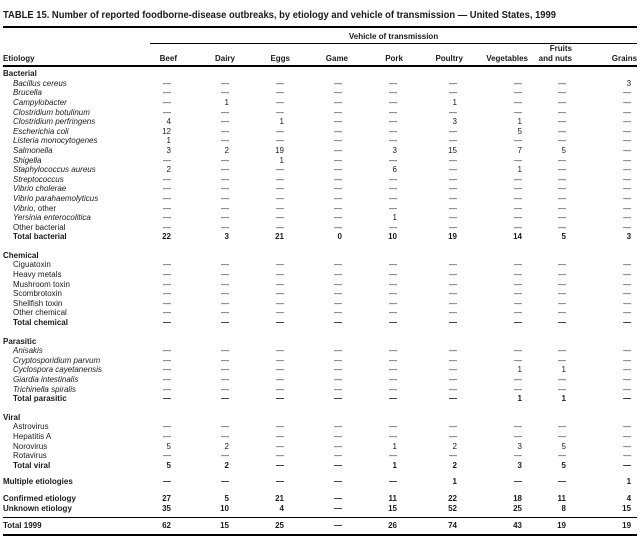  Describe the element at coordinates (76, 399) in the screenshot. I see `etiology-label: Total parasitic` at that location.